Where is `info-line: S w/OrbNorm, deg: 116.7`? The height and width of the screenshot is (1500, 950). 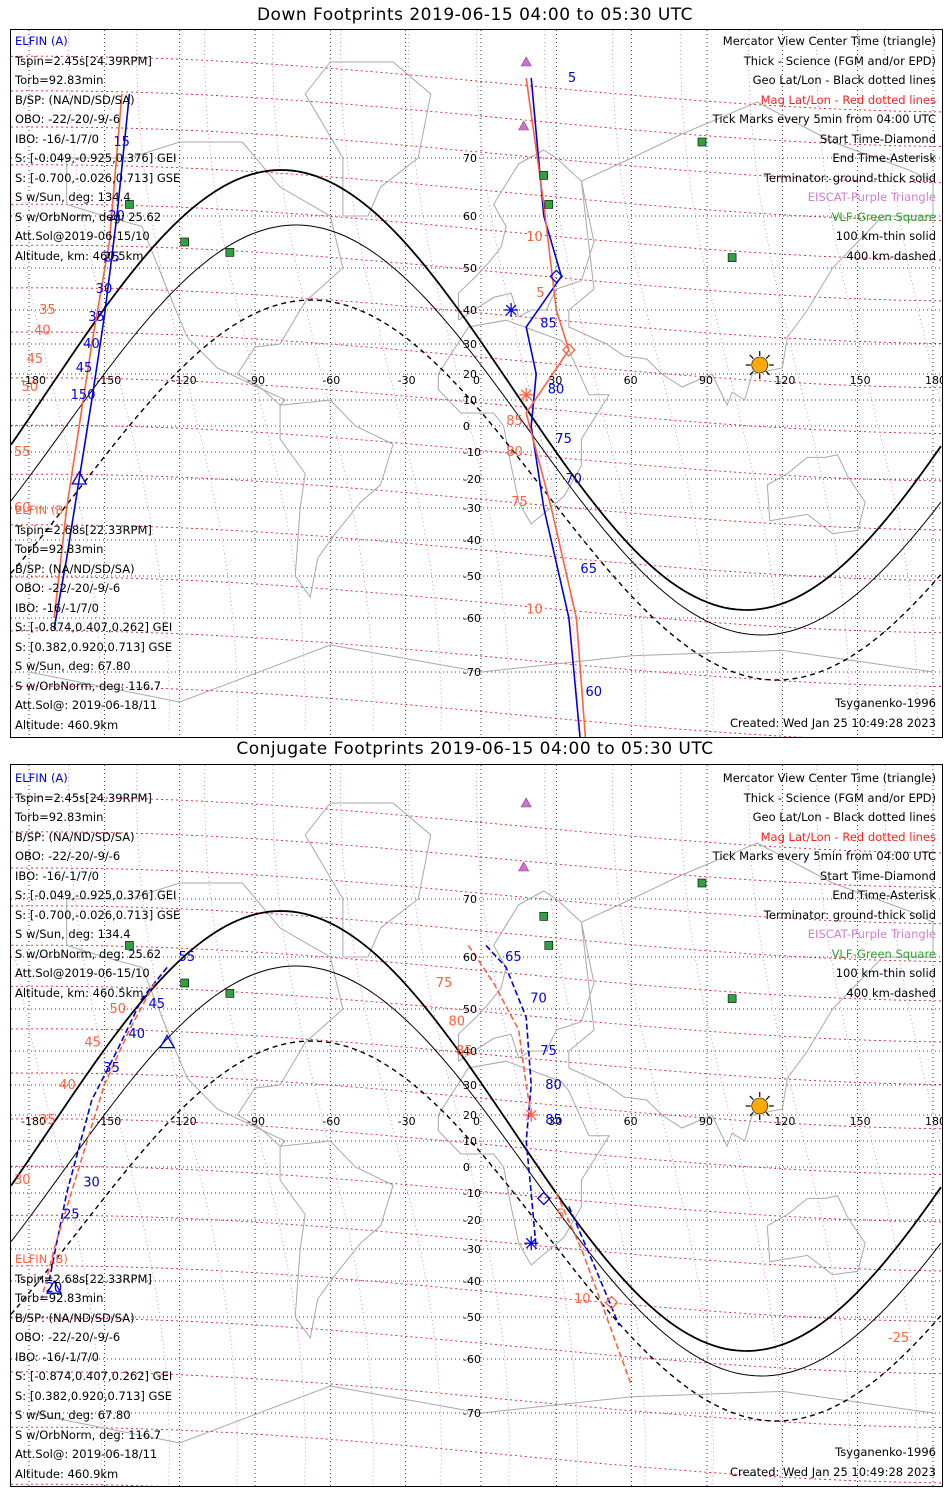
info-line: S w/OrbNorm, deg: 116.7 is located at coordinates (88, 1434).